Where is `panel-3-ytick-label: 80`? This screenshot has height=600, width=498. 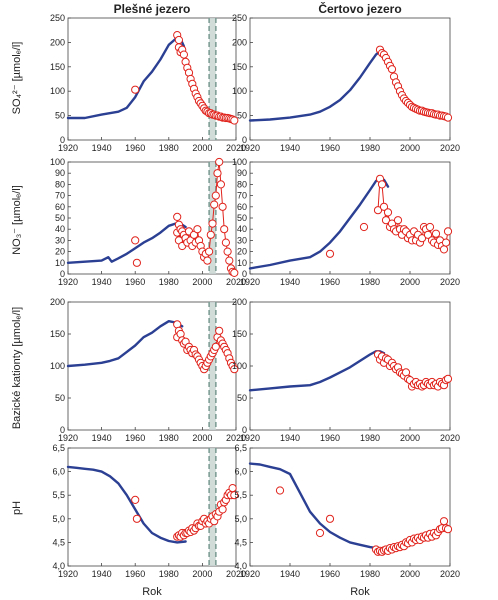 panel-3-ytick-label: 80 is located at coordinates (60, 184).